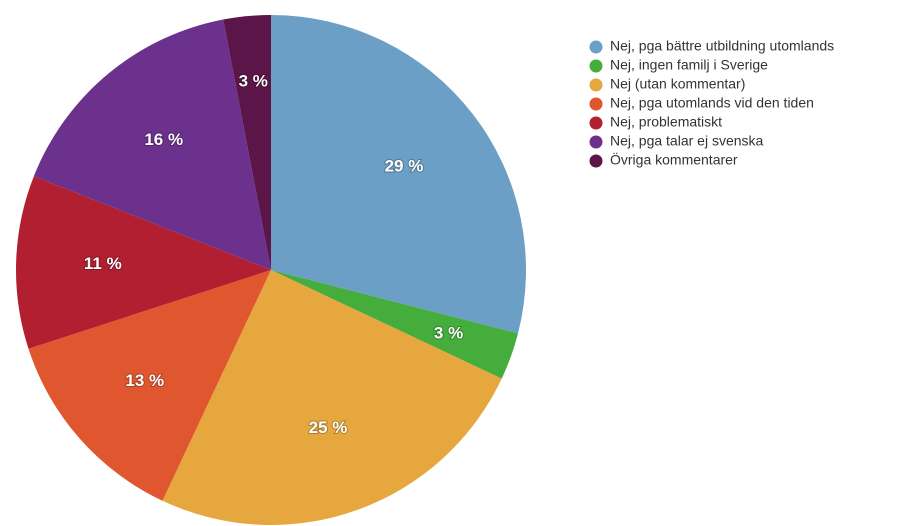 This screenshot has width=920, height=526. Describe the element at coordinates (103, 263) in the screenshot. I see `slice-label: 11 %` at that location.